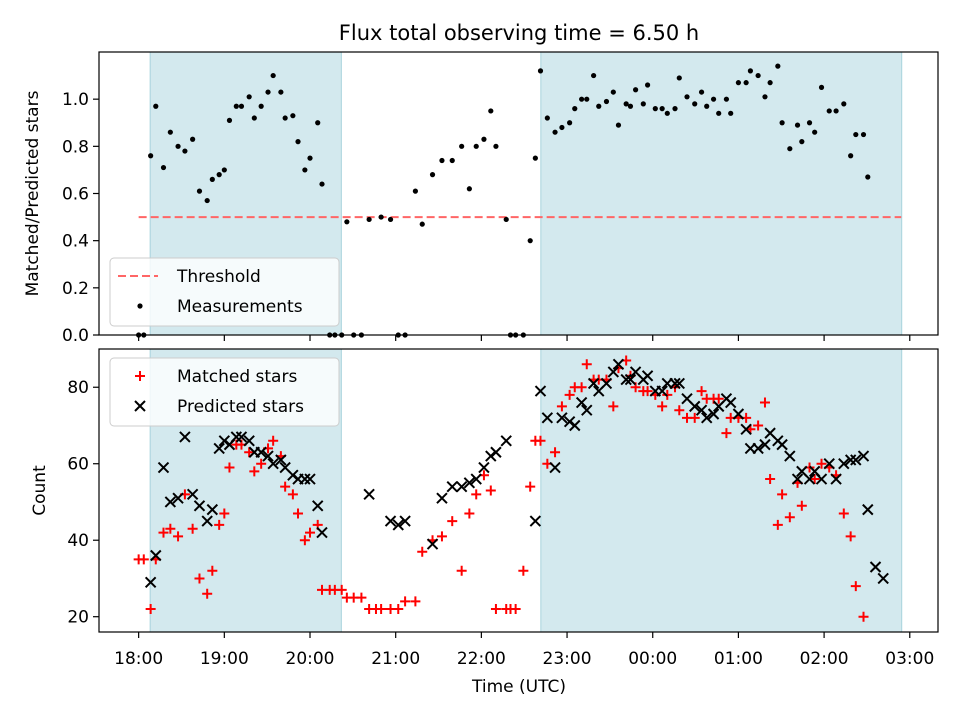  I want to click on legend-label: Threshold, so click(218, 277).